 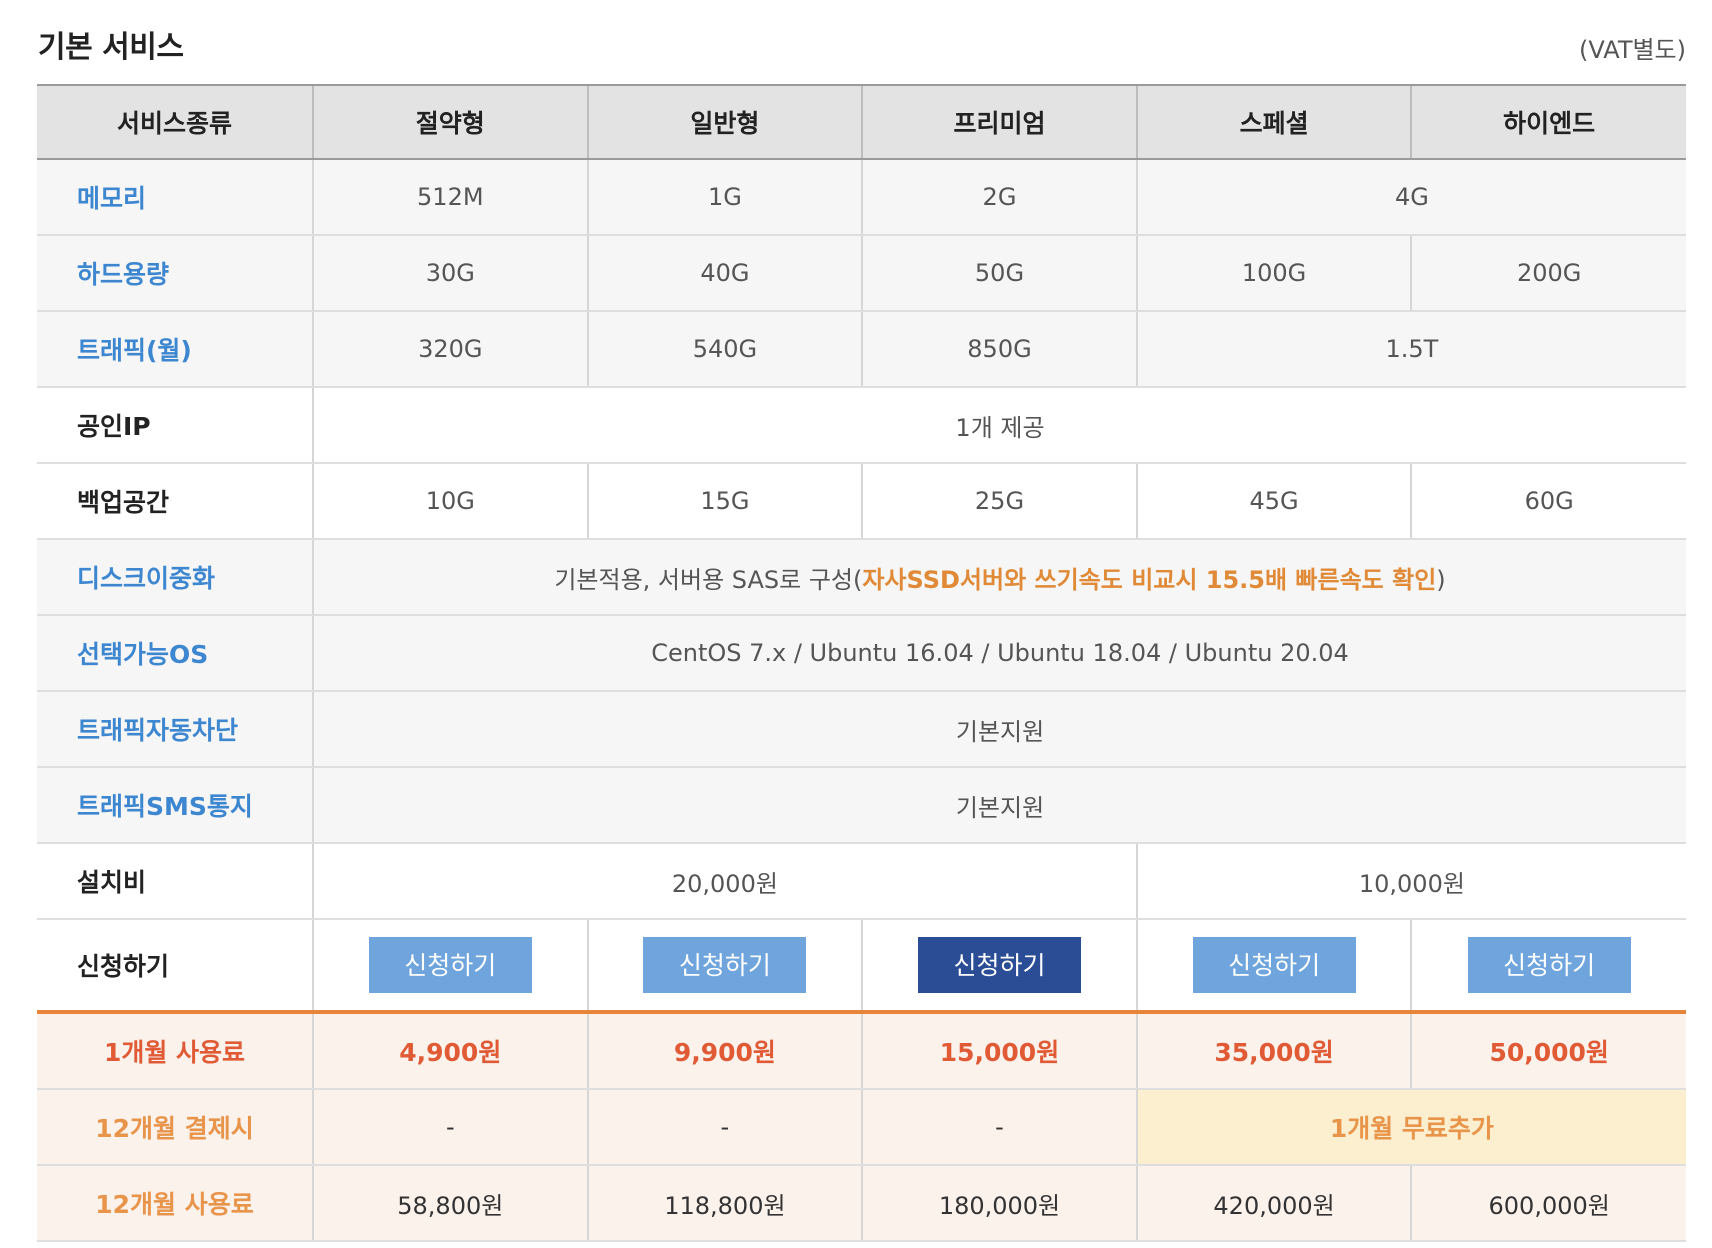 I want to click on row-memory: 메모리 512M 1G 2G 4G, so click(x=861, y=197).